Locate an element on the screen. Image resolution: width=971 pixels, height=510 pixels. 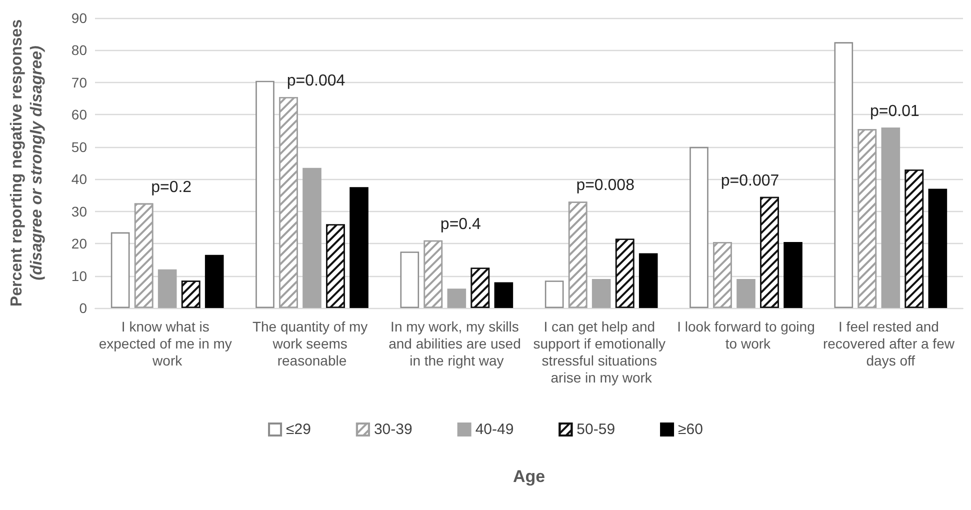
y-tick-label: 30 is located at coordinates (79, 211).